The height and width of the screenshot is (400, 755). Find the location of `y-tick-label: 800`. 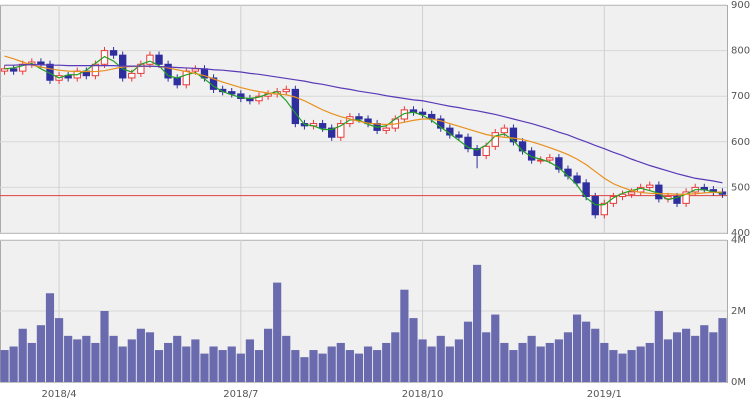

y-tick-label: 800 is located at coordinates (740, 51).